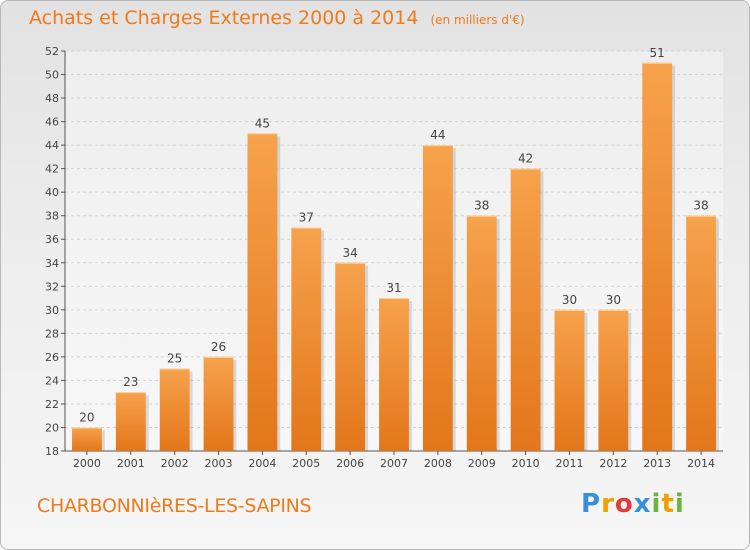  Describe the element at coordinates (591, 504) in the screenshot. I see `logo-letter: P` at that location.